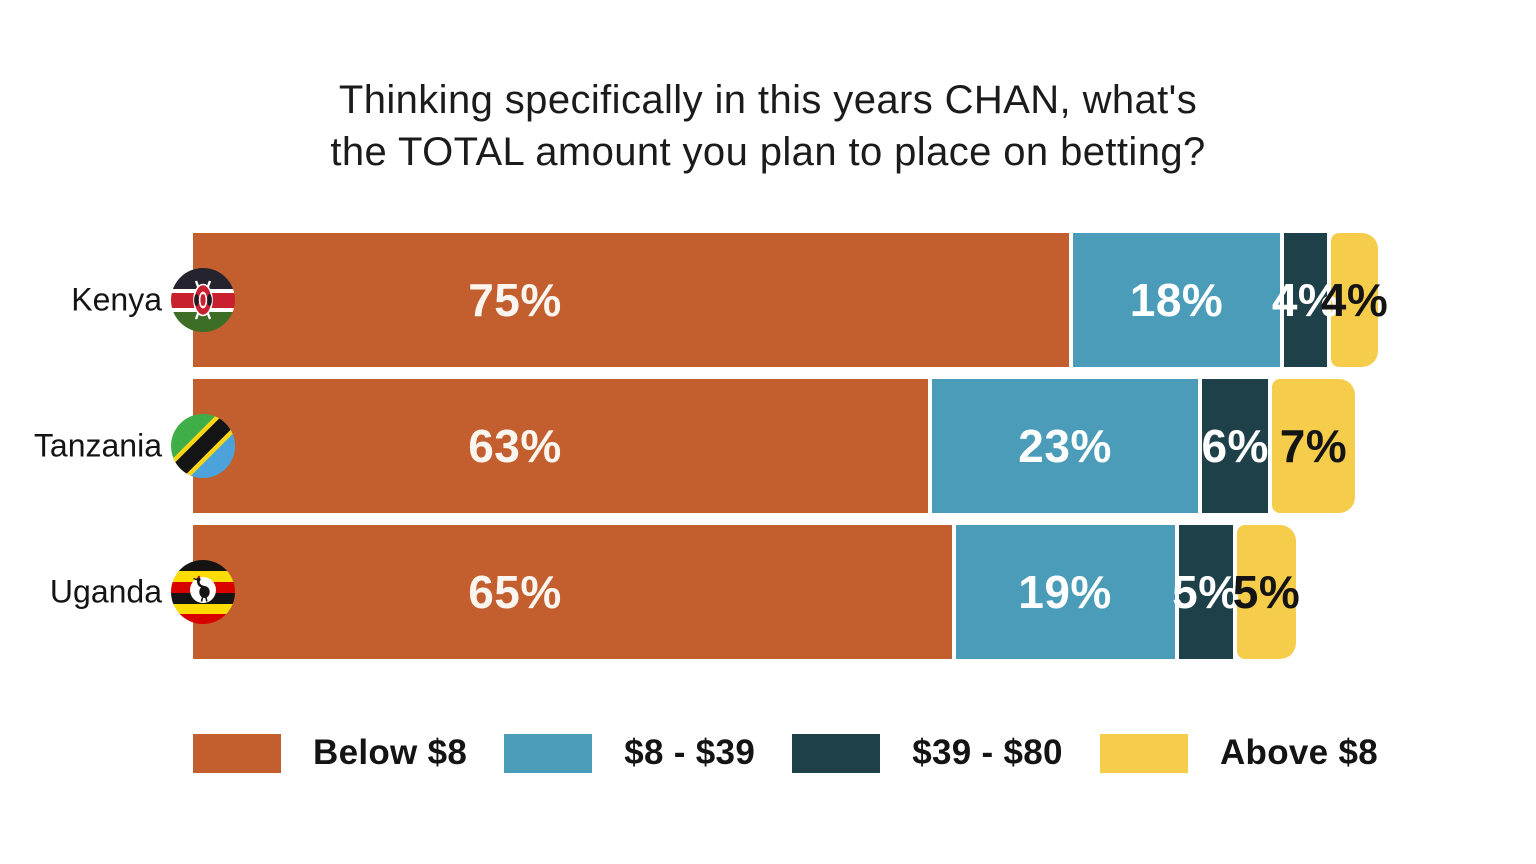  I want to click on bar-row-tanzania: Tanzania 63% 23% 6% 7%, so click(706, 446).